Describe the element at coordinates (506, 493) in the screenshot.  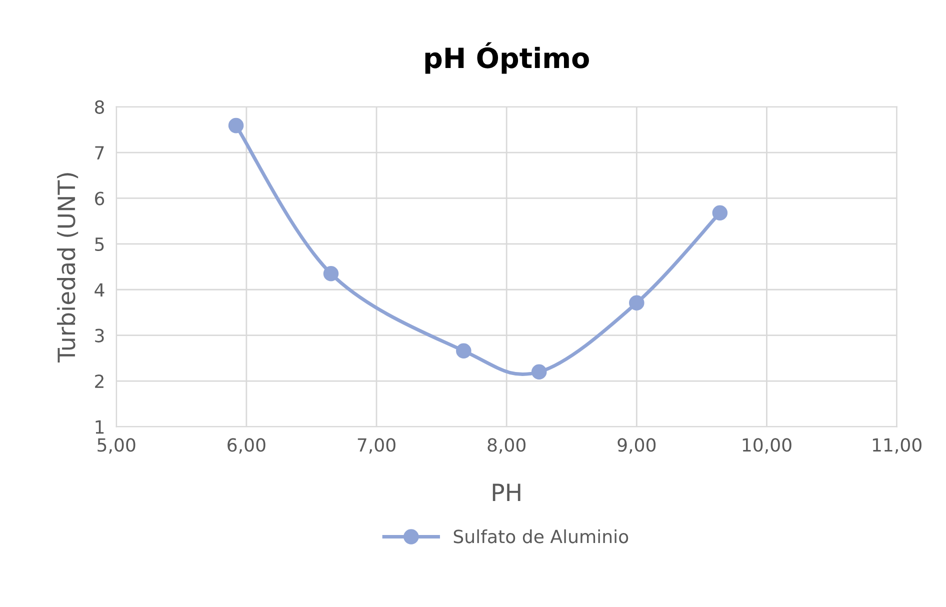
I see `x-axis-title: PH` at that location.